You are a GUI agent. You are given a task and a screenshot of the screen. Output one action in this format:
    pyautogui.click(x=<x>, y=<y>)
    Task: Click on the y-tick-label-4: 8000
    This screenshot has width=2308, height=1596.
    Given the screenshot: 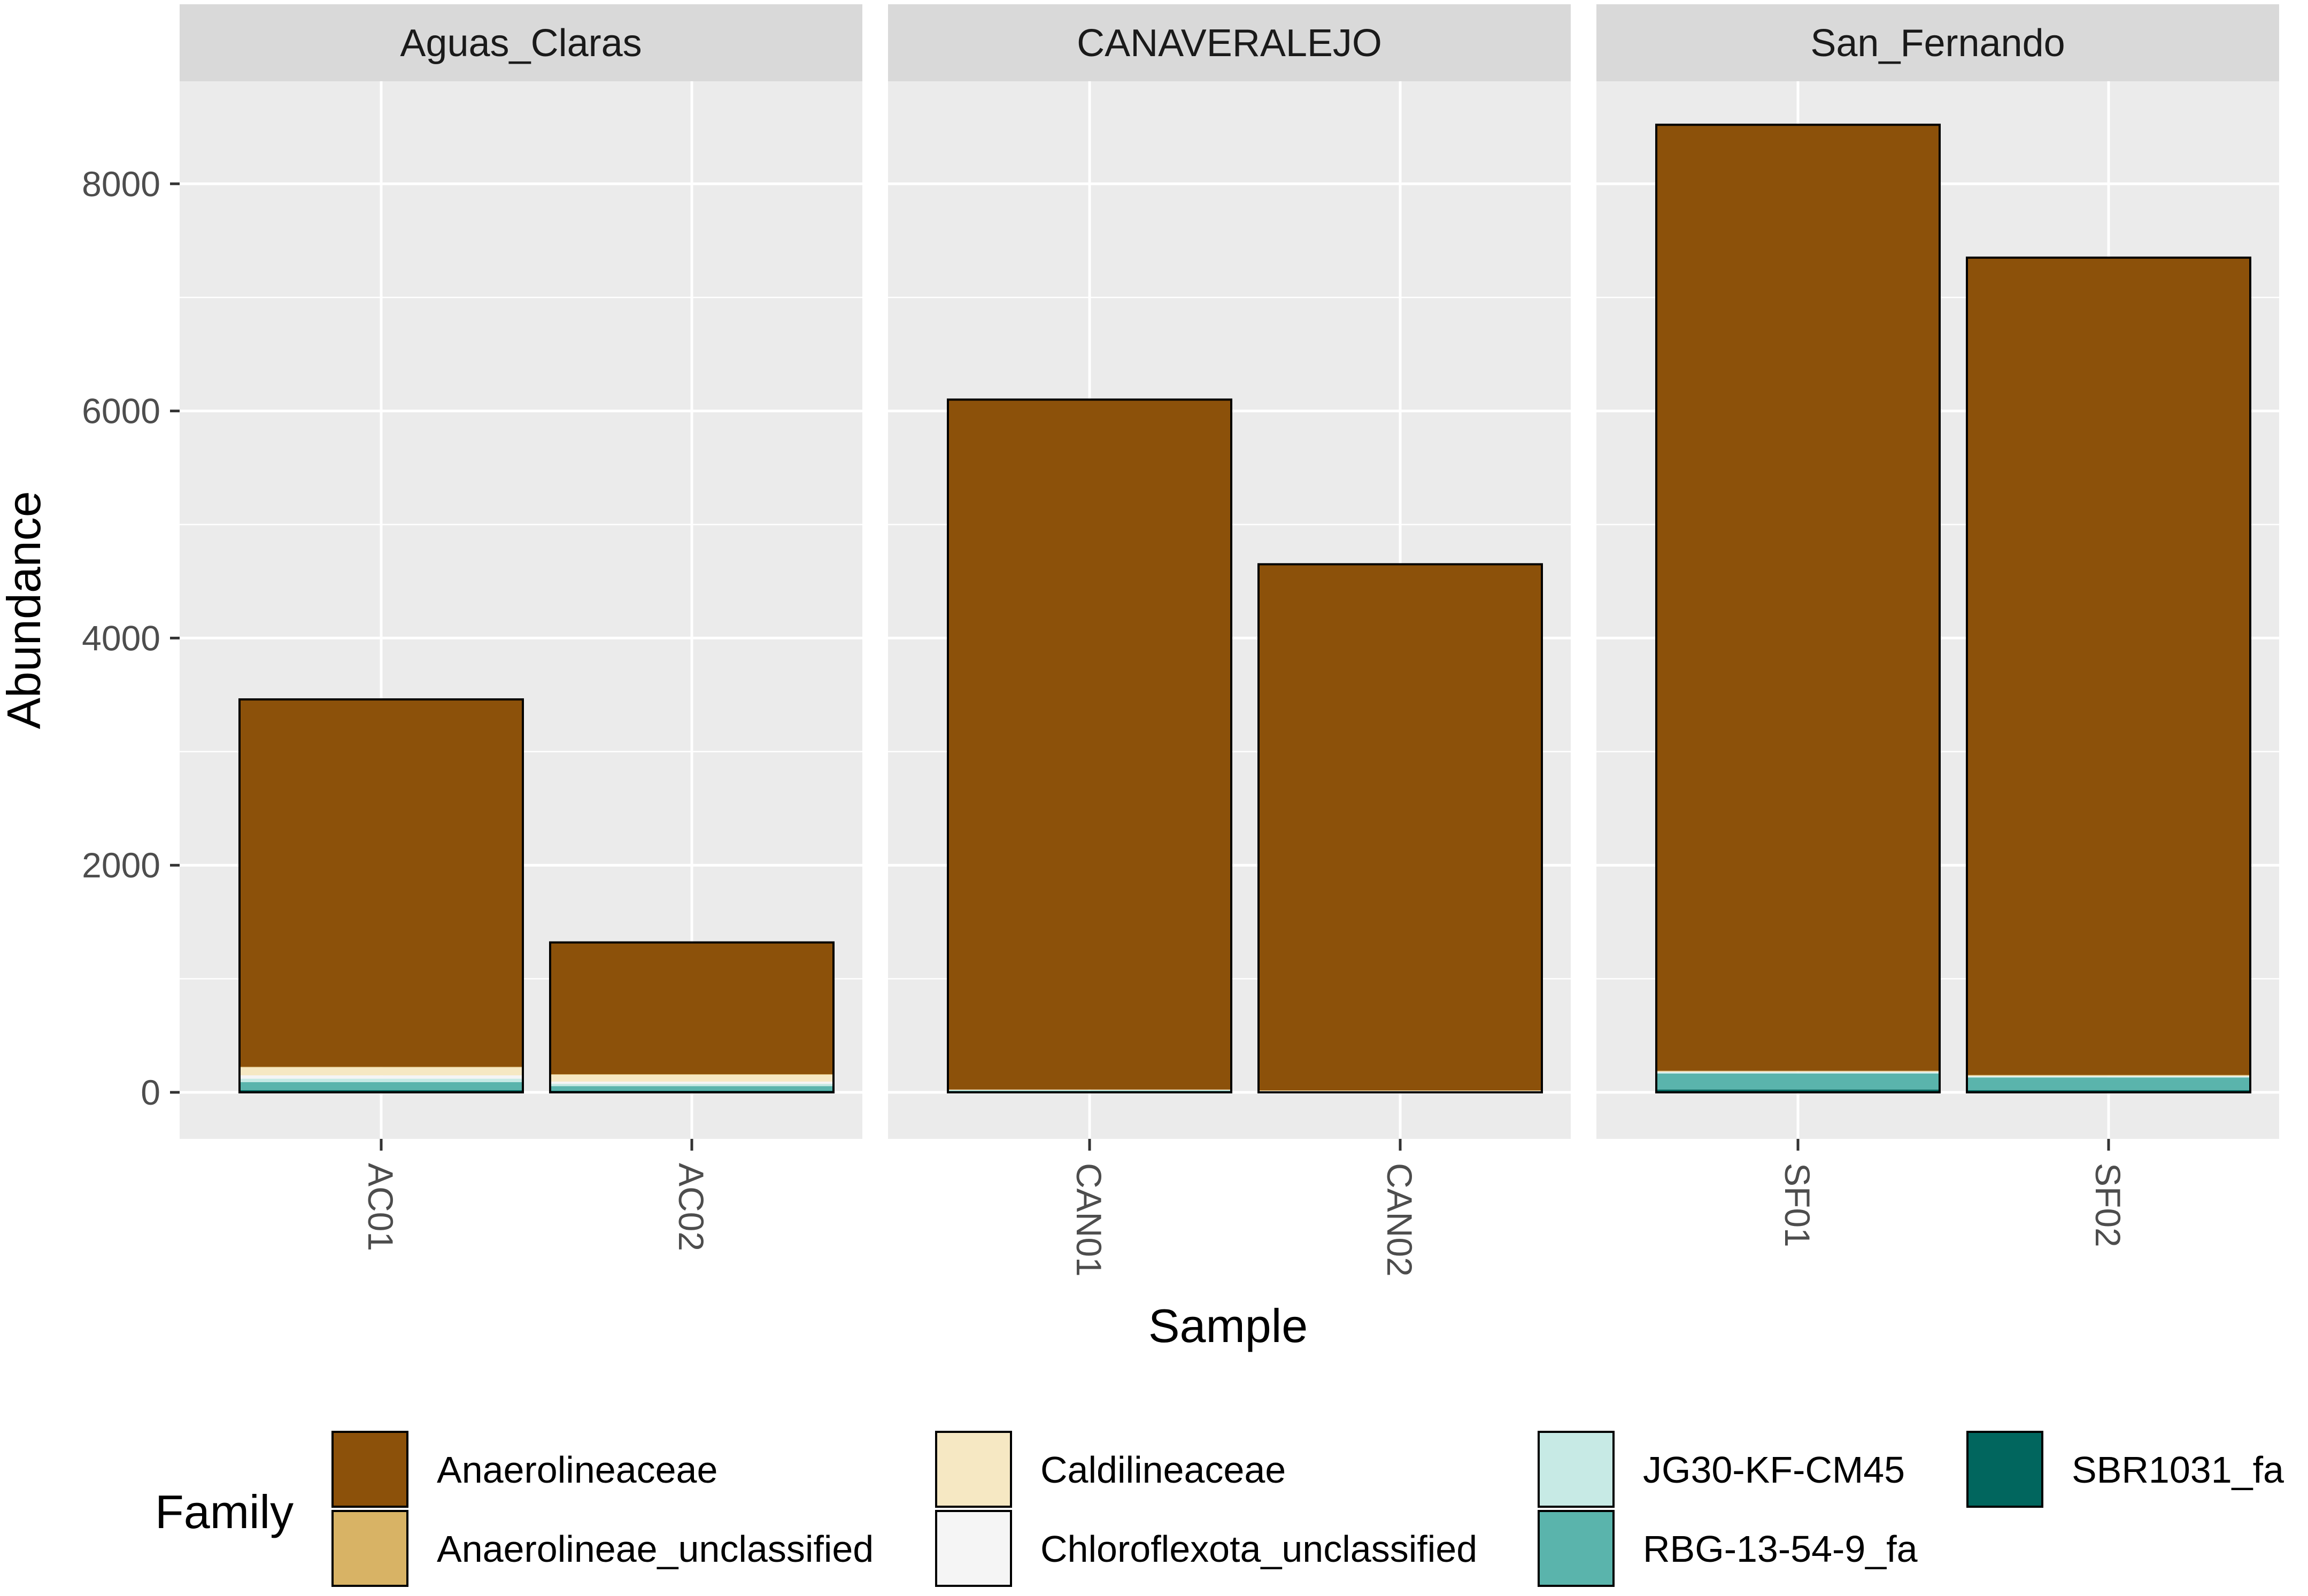 What is the action you would take?
    pyautogui.click(x=121, y=184)
    